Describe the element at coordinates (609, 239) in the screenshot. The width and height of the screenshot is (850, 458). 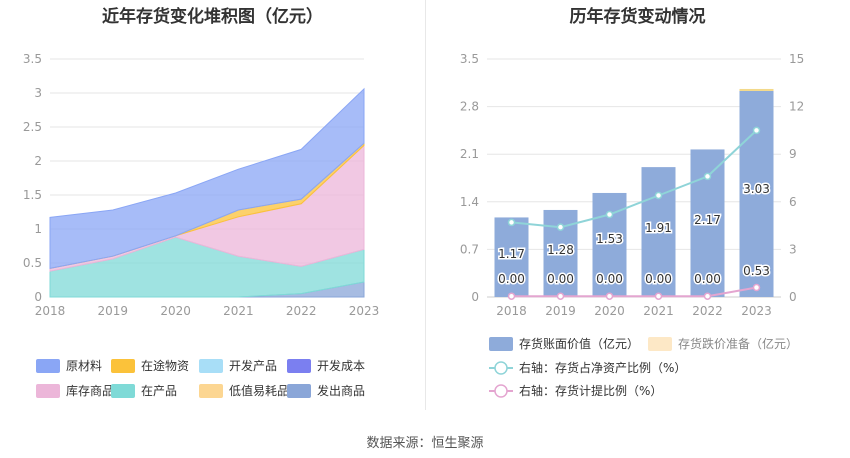
I see `bar-value-label: 1.53` at that location.